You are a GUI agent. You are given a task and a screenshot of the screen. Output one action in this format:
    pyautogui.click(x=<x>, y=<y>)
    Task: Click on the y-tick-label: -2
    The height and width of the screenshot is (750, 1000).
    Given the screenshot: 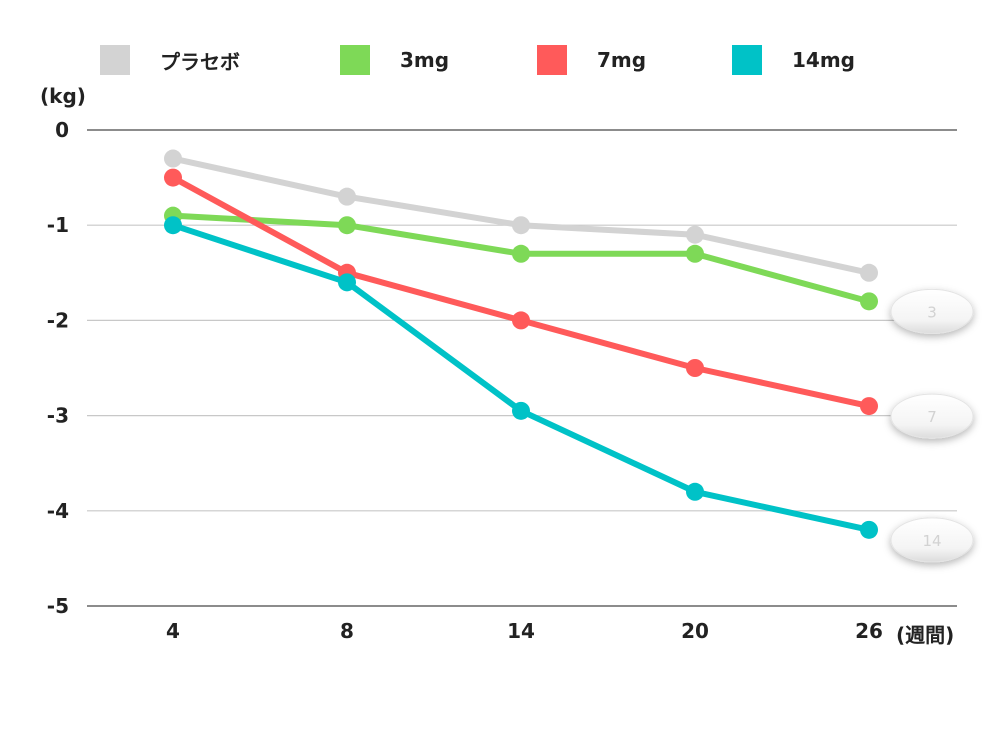 What is the action you would take?
    pyautogui.click(x=58, y=320)
    